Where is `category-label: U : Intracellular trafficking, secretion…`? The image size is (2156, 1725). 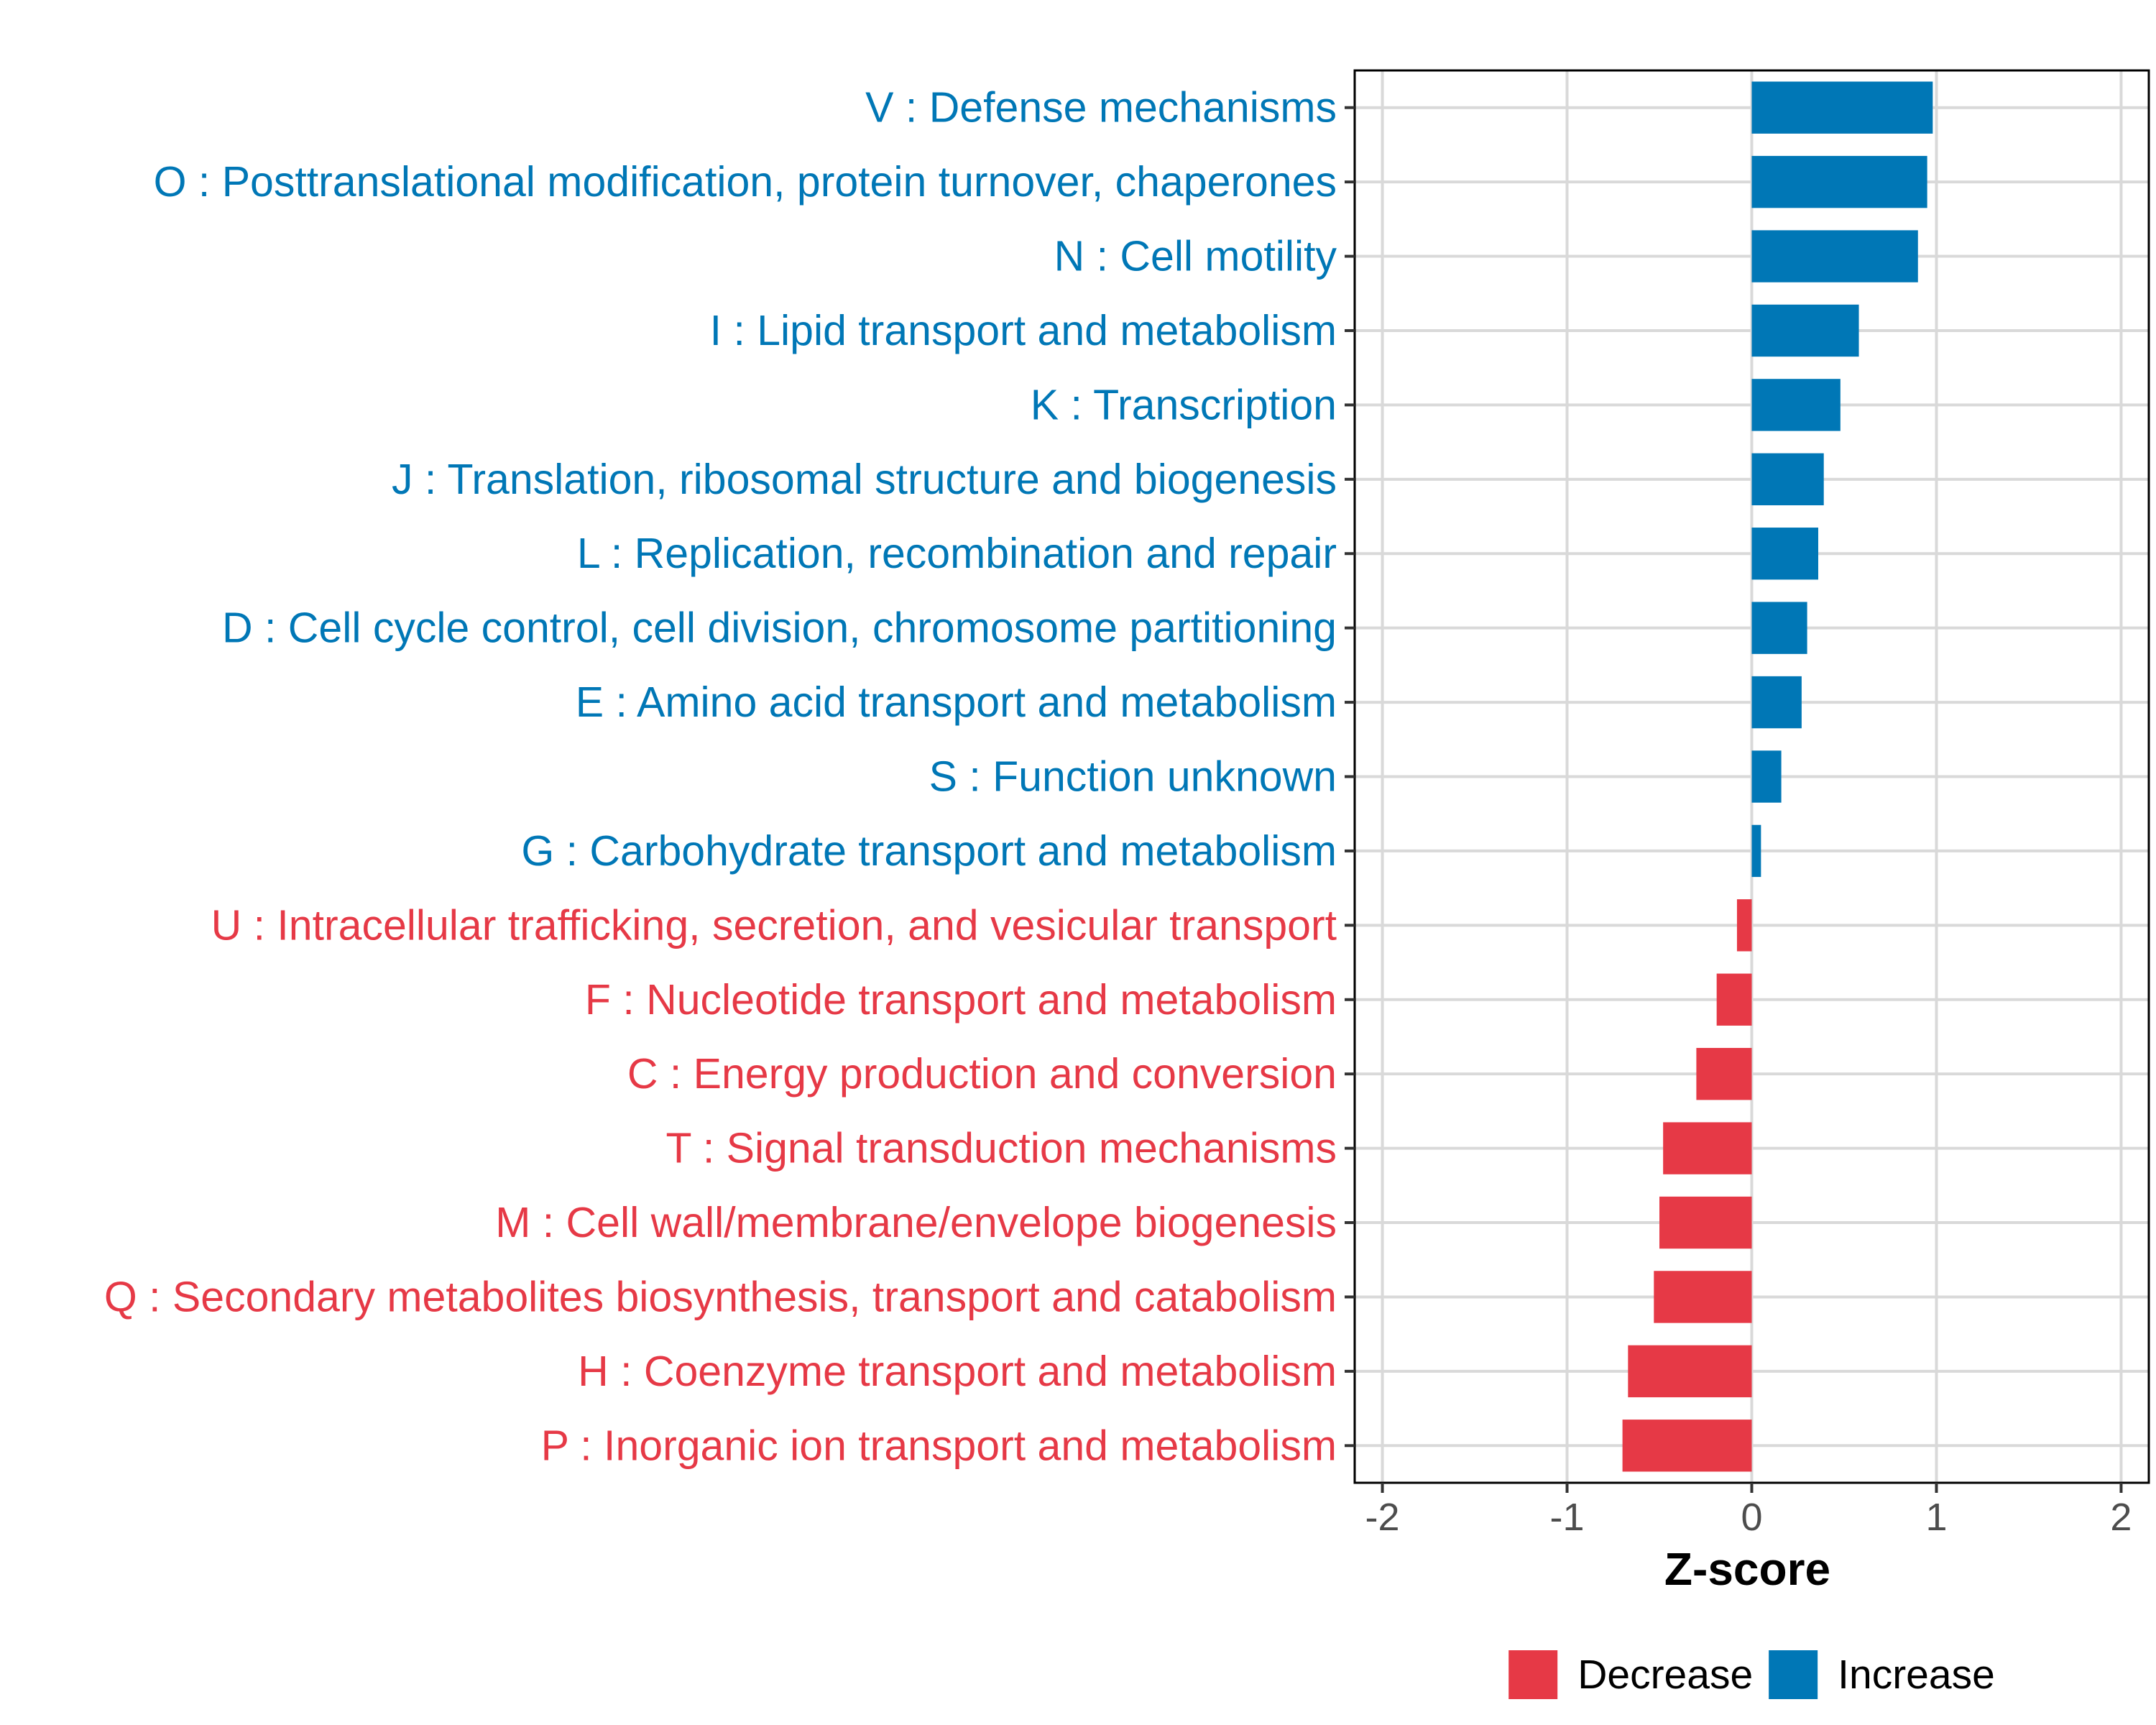
category-label: U : Intracellular trafficking, secretion… is located at coordinates (774, 925).